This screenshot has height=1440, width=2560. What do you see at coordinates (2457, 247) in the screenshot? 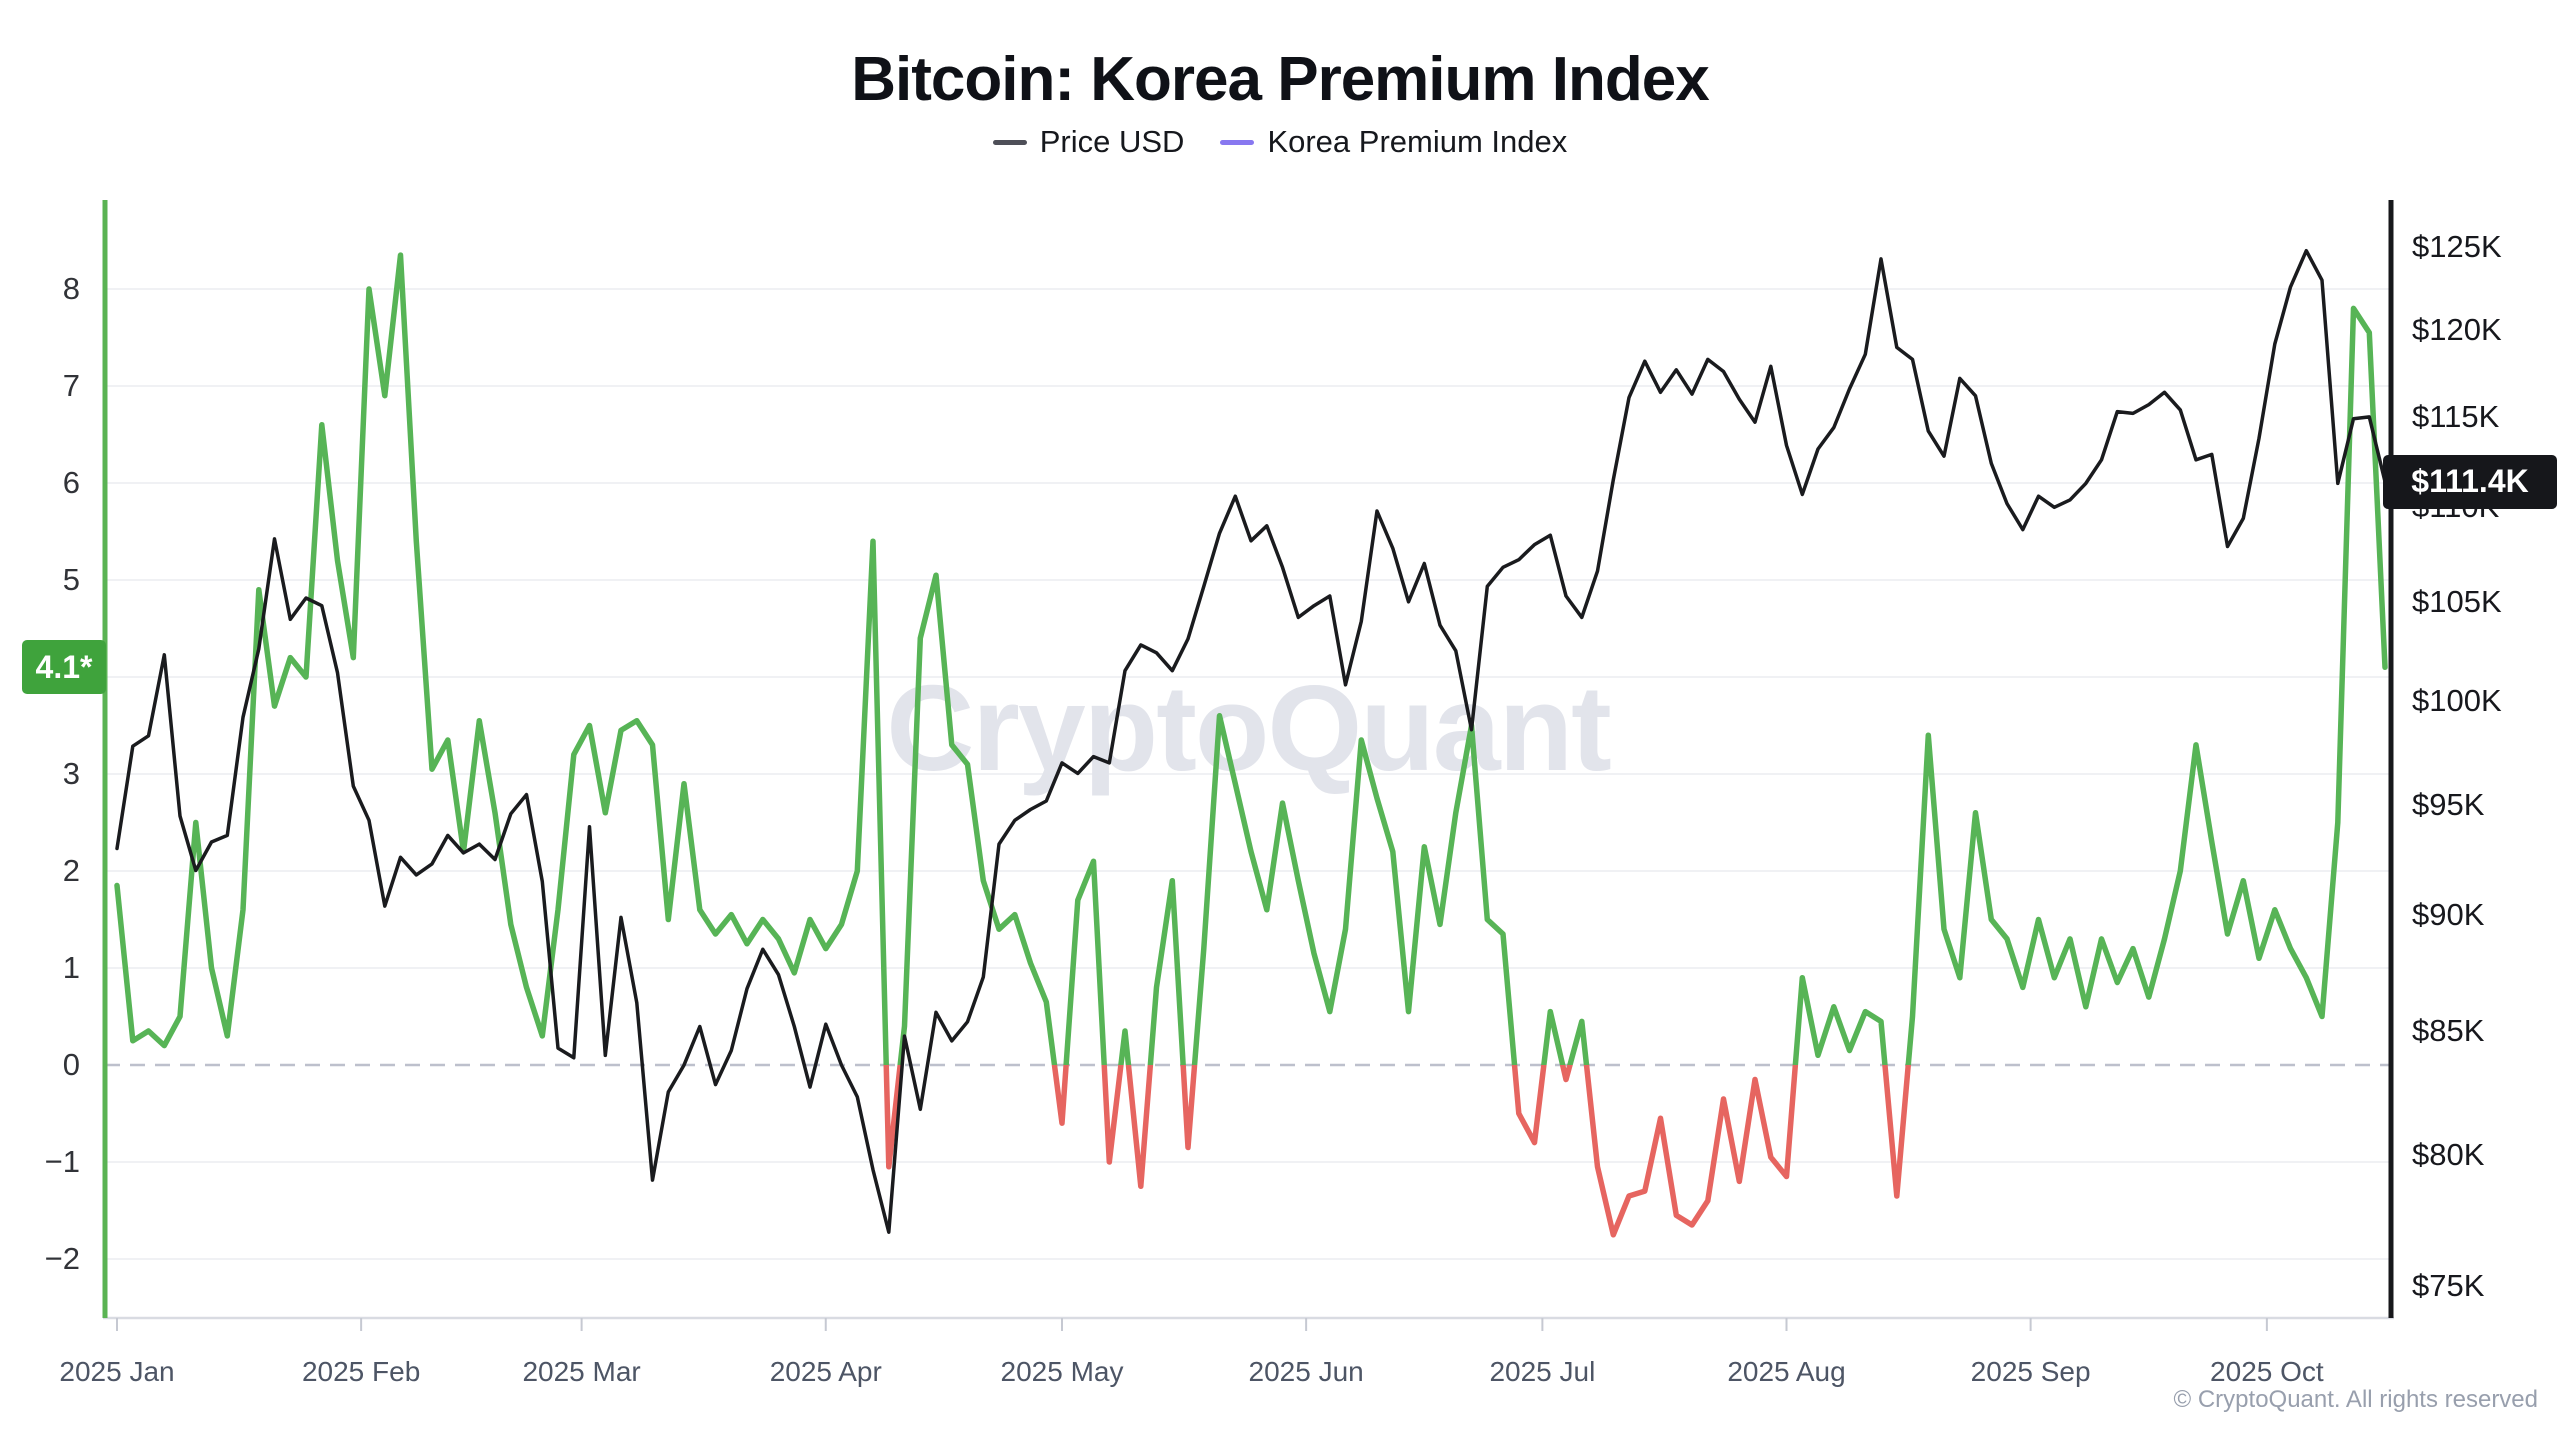
I see `right-axis-tick-label: $125K` at bounding box center [2457, 247].